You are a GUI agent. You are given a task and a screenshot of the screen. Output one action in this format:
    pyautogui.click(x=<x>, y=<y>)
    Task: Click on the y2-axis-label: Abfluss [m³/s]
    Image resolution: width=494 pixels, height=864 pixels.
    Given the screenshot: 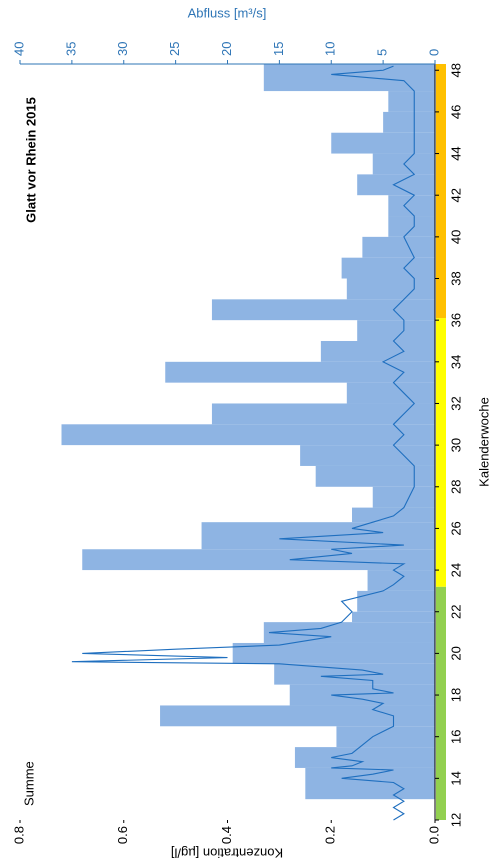 What is the action you would take?
    pyautogui.click(x=227, y=12)
    